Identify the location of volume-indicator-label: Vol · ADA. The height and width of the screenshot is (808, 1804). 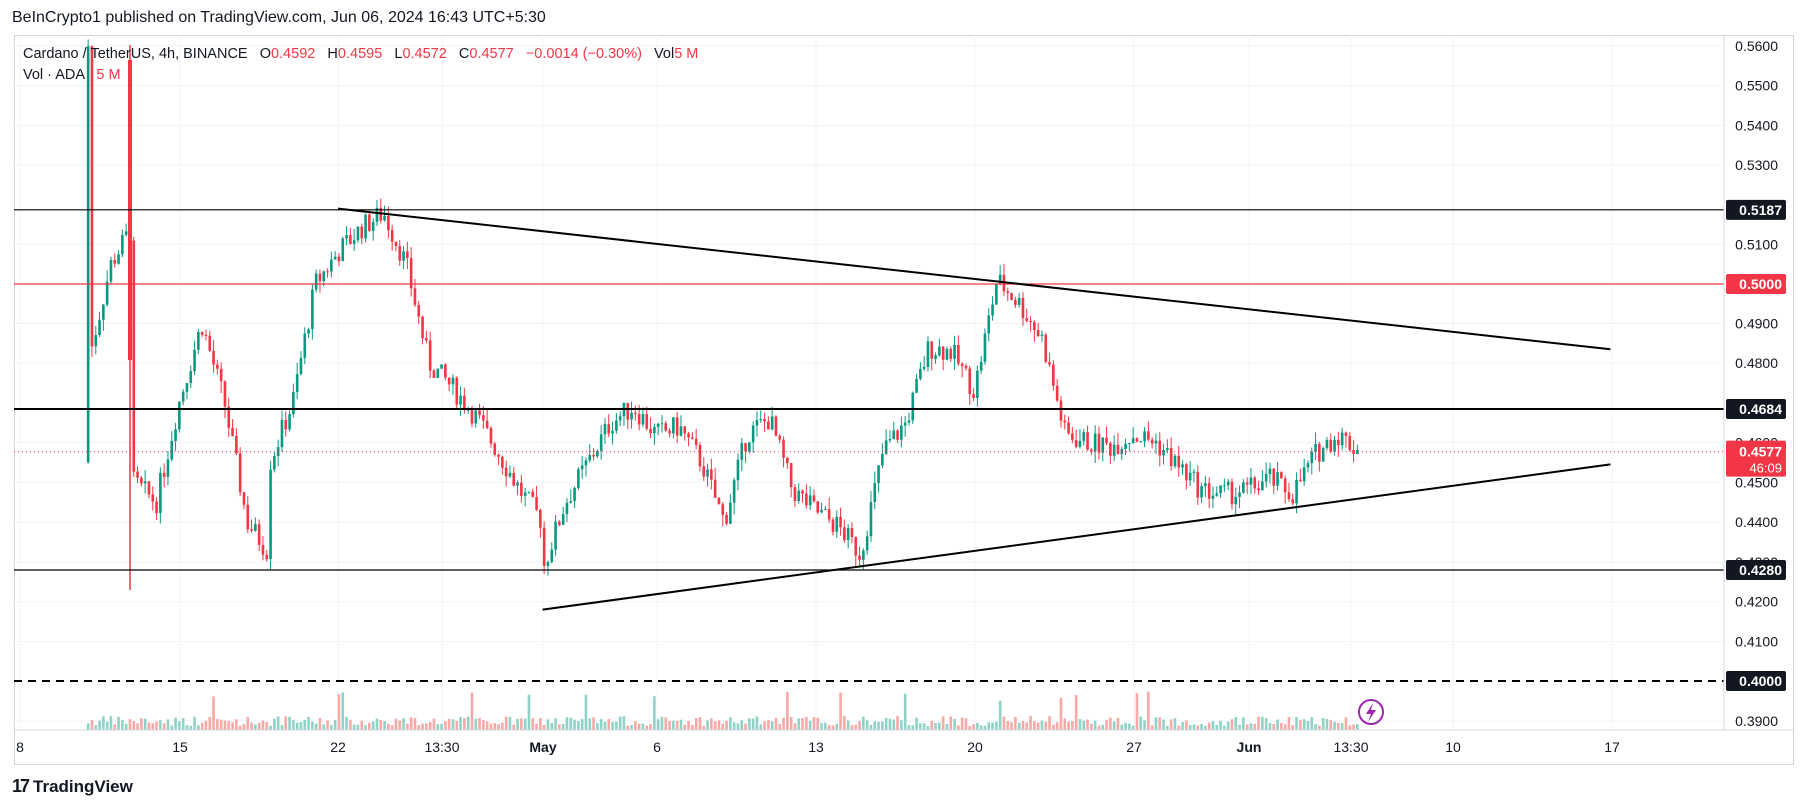
(54, 75).